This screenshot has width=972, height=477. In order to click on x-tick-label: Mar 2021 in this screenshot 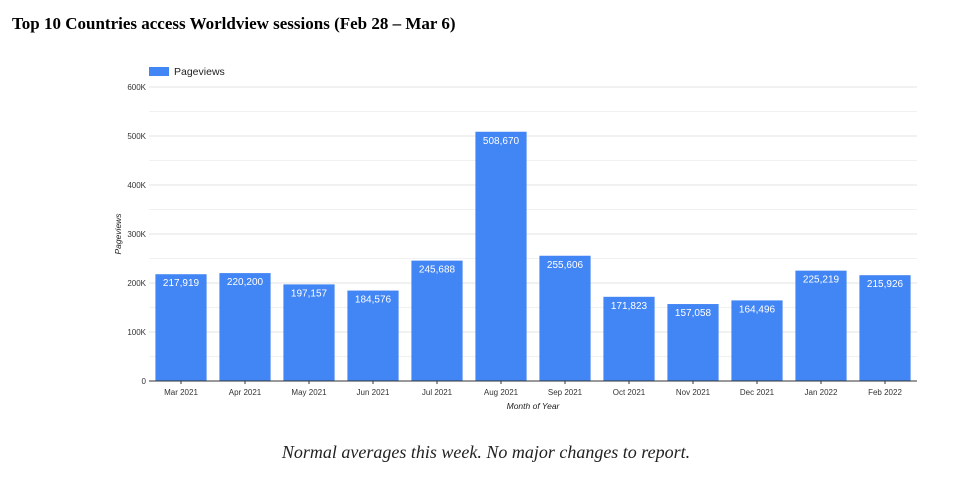, I will do `click(181, 392)`.